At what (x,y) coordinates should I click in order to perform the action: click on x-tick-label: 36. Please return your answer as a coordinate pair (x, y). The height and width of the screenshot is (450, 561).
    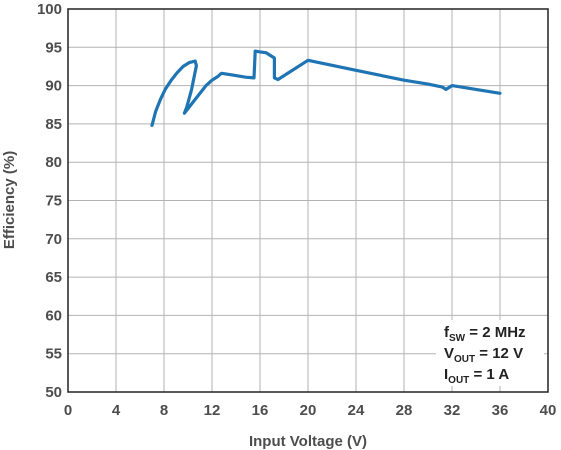
    Looking at the image, I should click on (500, 410).